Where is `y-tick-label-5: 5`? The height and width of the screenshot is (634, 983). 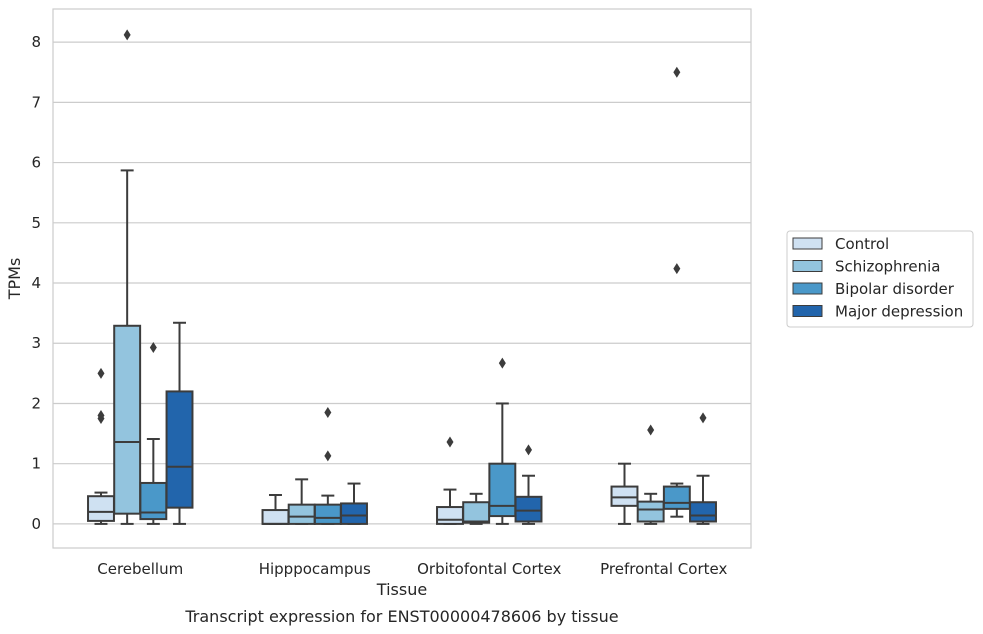 y-tick-label-5: 5 is located at coordinates (36, 223).